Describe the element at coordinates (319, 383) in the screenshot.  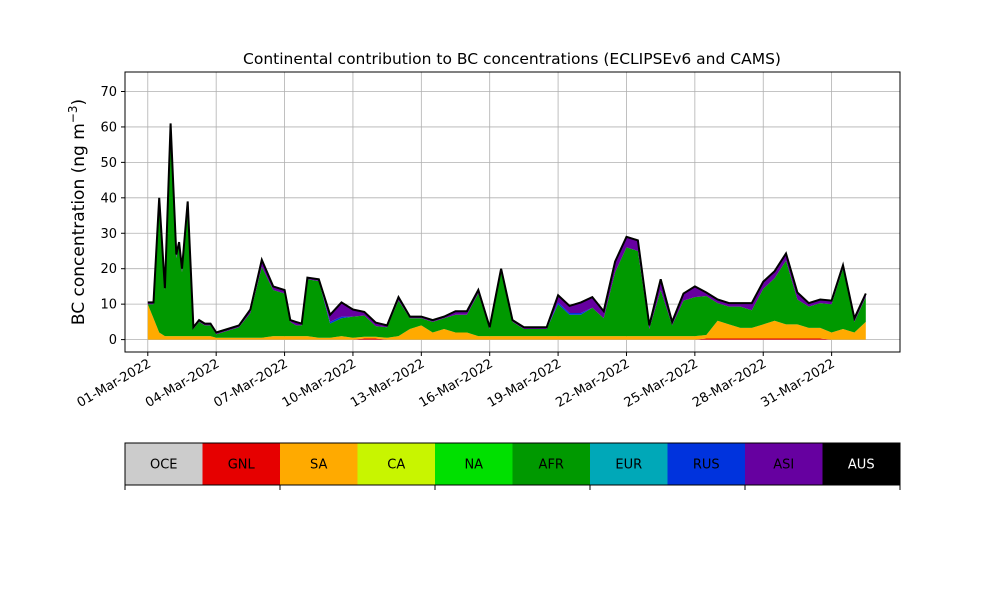
I see `x-tick-label: 10-Mar-2022` at that location.